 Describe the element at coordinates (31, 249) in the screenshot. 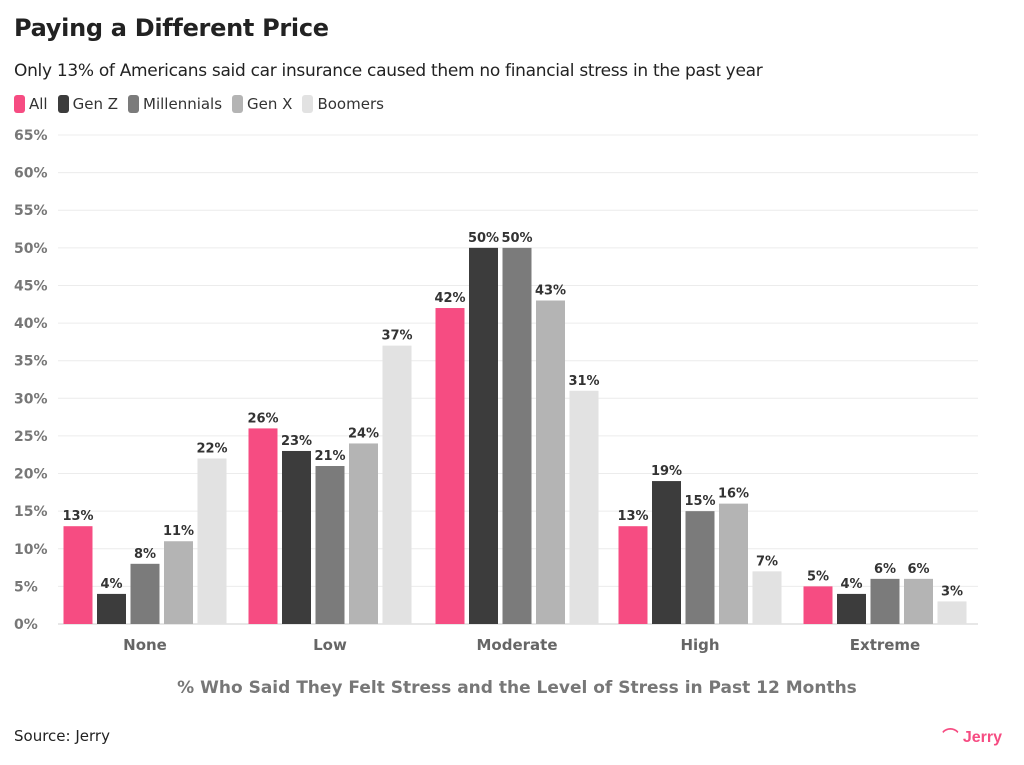

I see `y-tick-label: 50%` at that location.